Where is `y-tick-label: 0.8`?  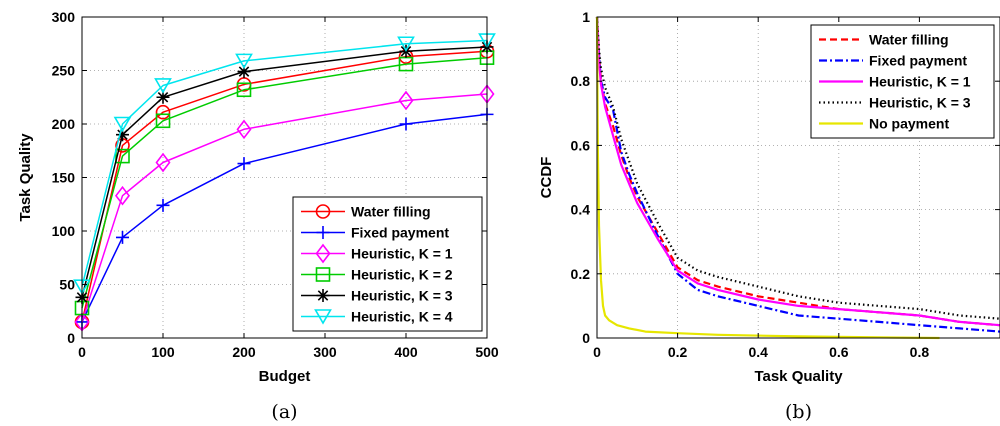 y-tick-label: 0.8 is located at coordinates (581, 81).